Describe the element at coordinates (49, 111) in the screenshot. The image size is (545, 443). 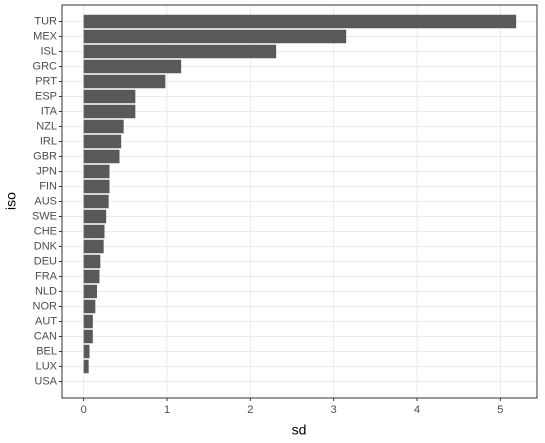
I see `y-tick-label: ITA` at that location.